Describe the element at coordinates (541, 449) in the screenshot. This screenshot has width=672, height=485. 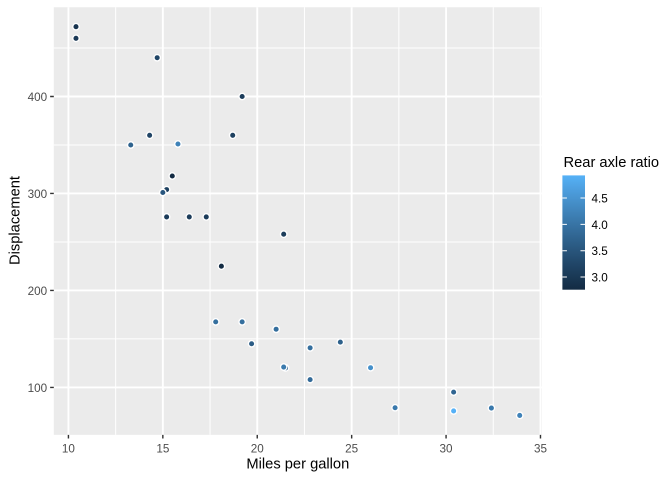
I see `svg-text: 35` at that location.